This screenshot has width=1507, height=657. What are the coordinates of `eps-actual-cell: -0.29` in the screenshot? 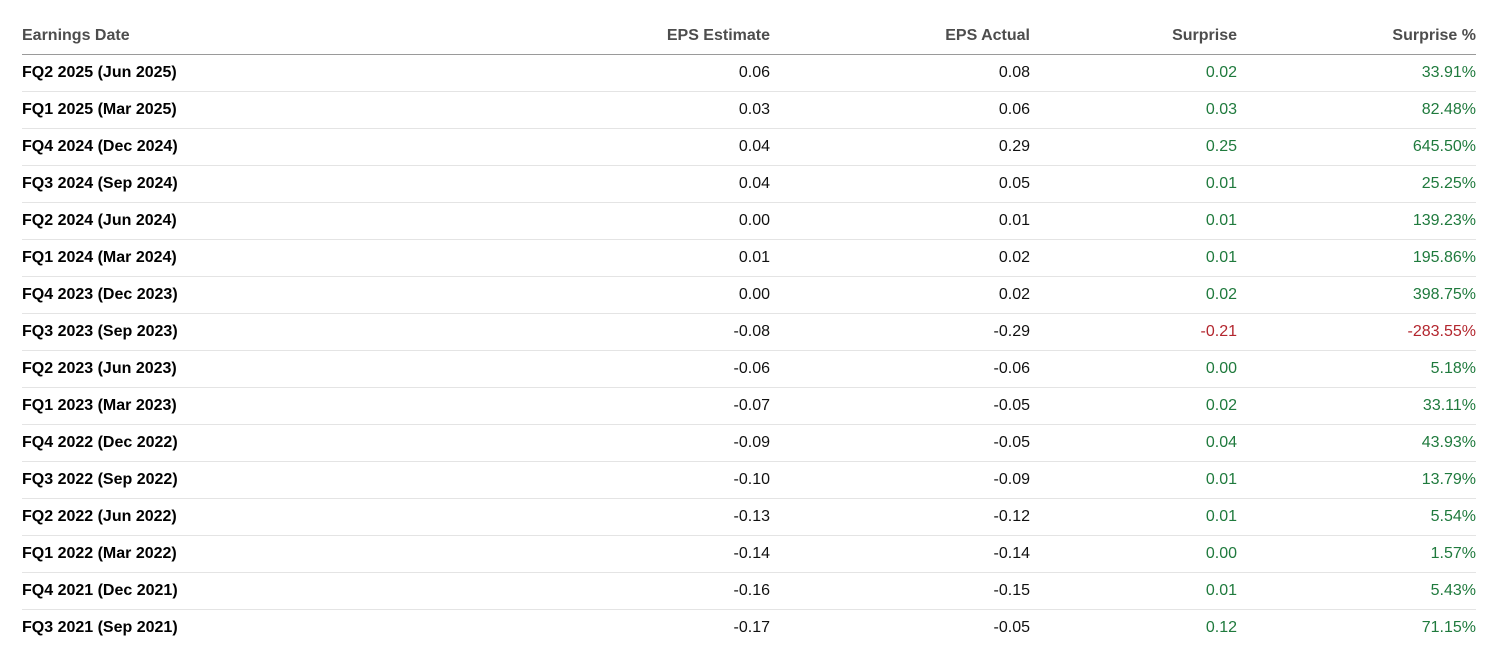 It's located at (900, 332).